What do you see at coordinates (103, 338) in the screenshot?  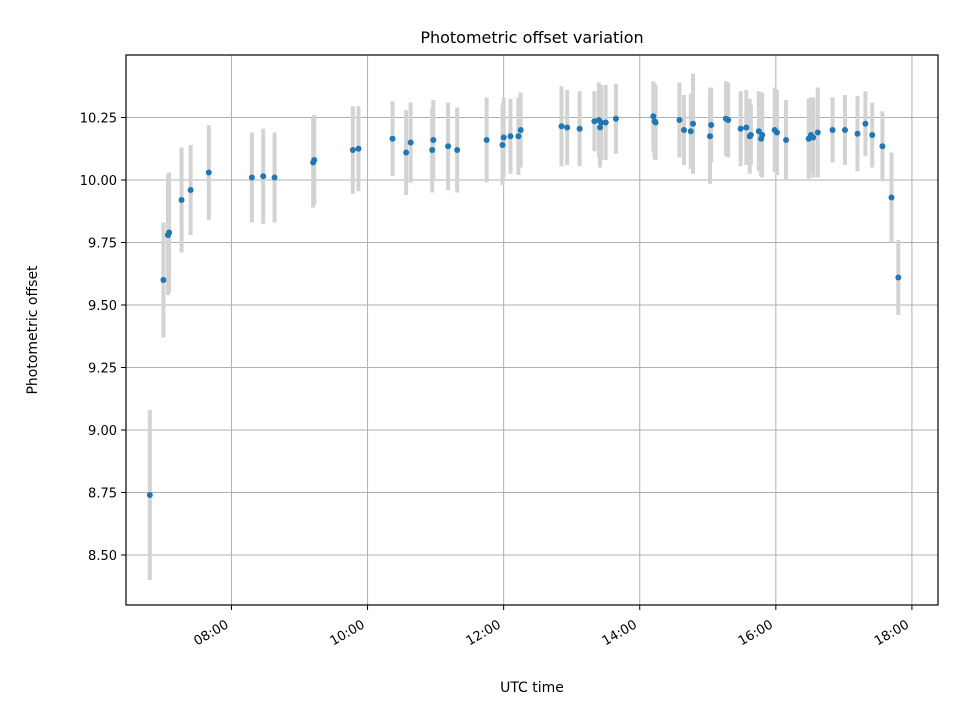 I see `y-axis-ticks: 8.50 8.75 9.00 9.25 9.50 9.75 10.00 10.25` at bounding box center [103, 338].